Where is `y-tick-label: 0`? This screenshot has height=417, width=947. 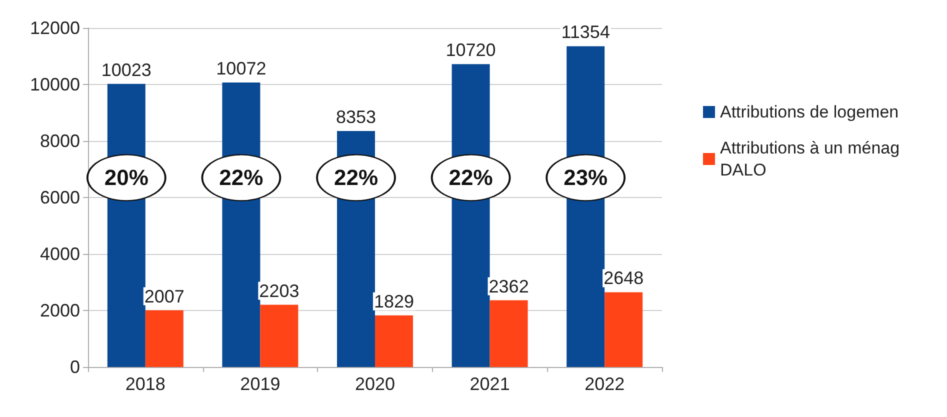
y-tick-label: 0 is located at coordinates (75, 367).